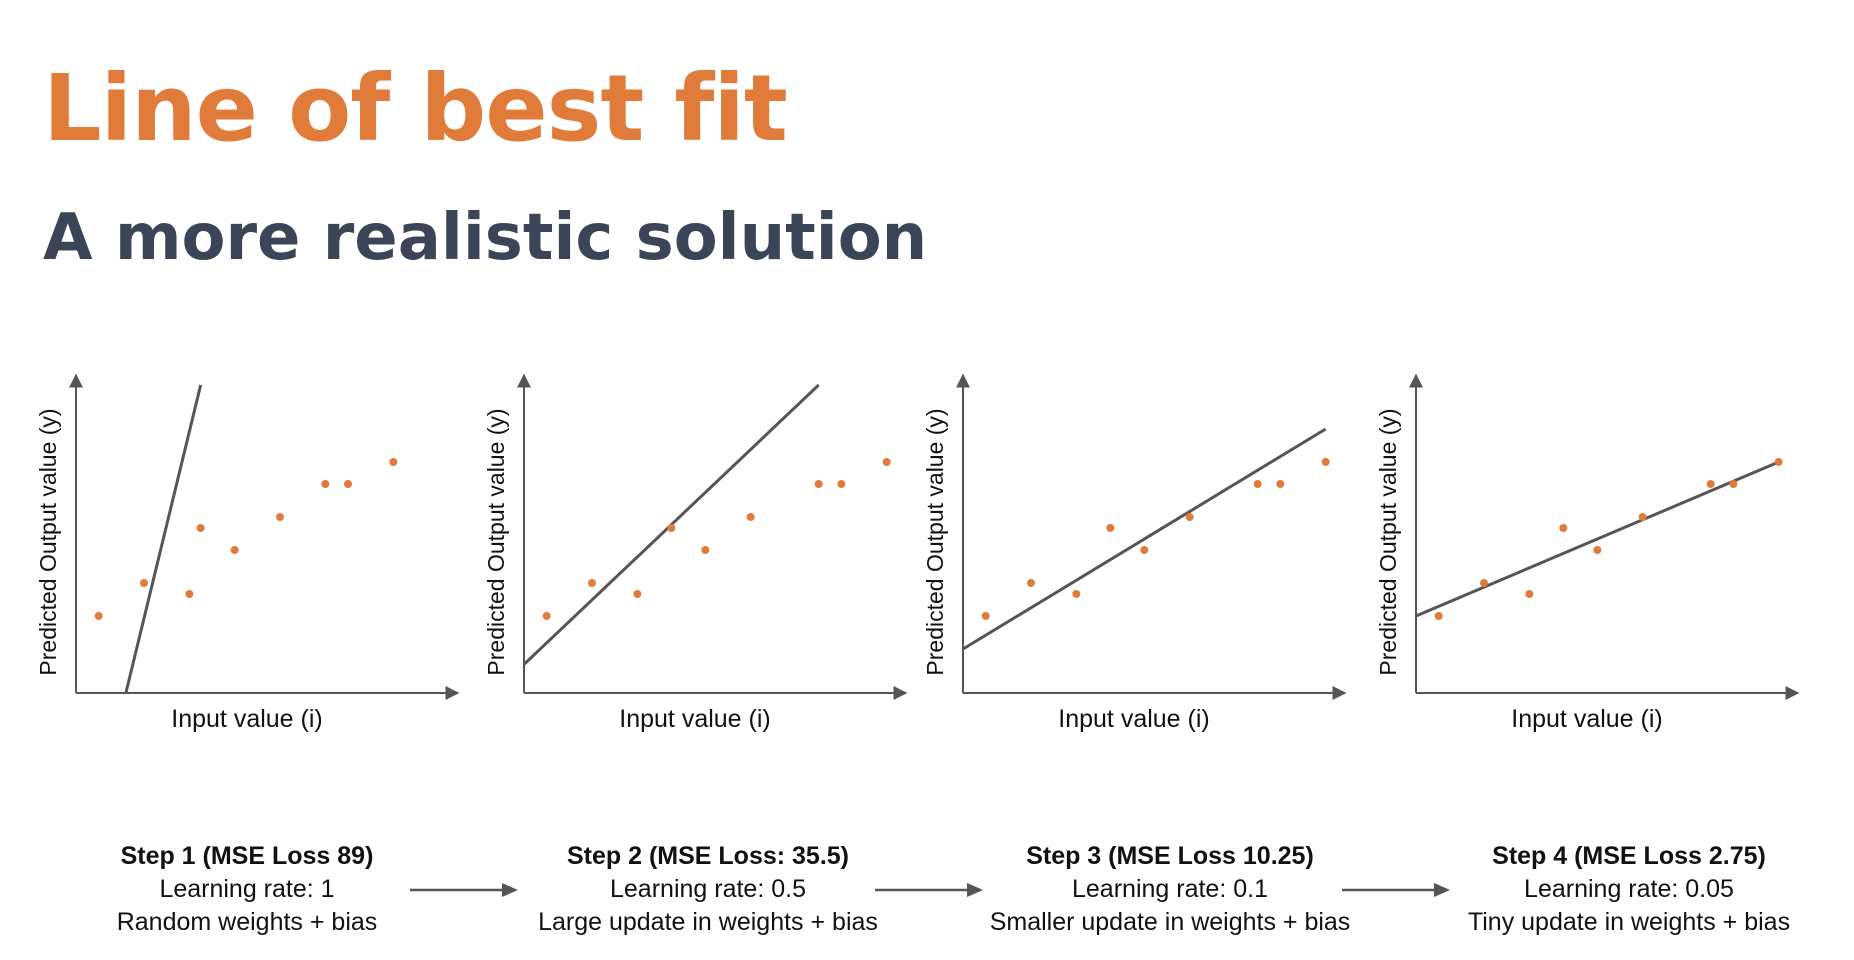  I want to click on page-title: Line of best fit, so click(415, 108).